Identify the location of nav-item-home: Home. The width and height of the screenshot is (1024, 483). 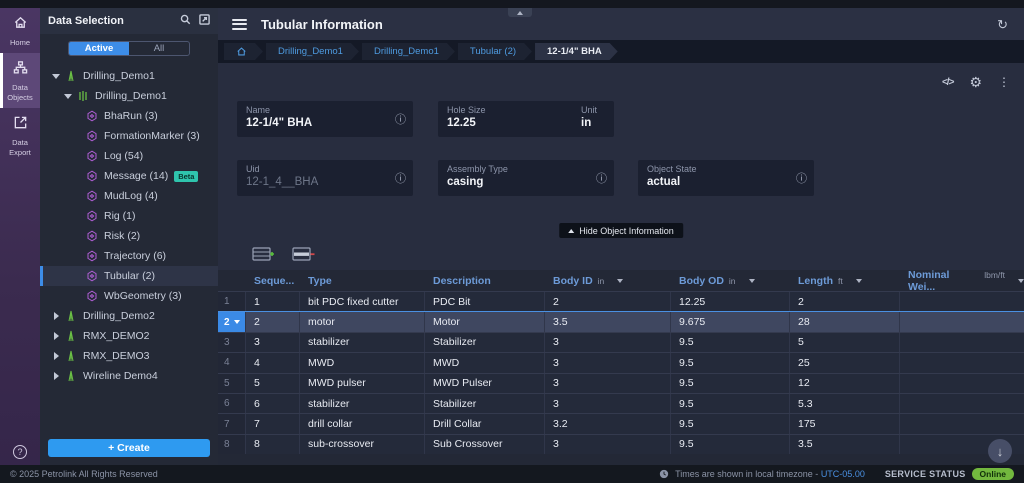
(20, 30).